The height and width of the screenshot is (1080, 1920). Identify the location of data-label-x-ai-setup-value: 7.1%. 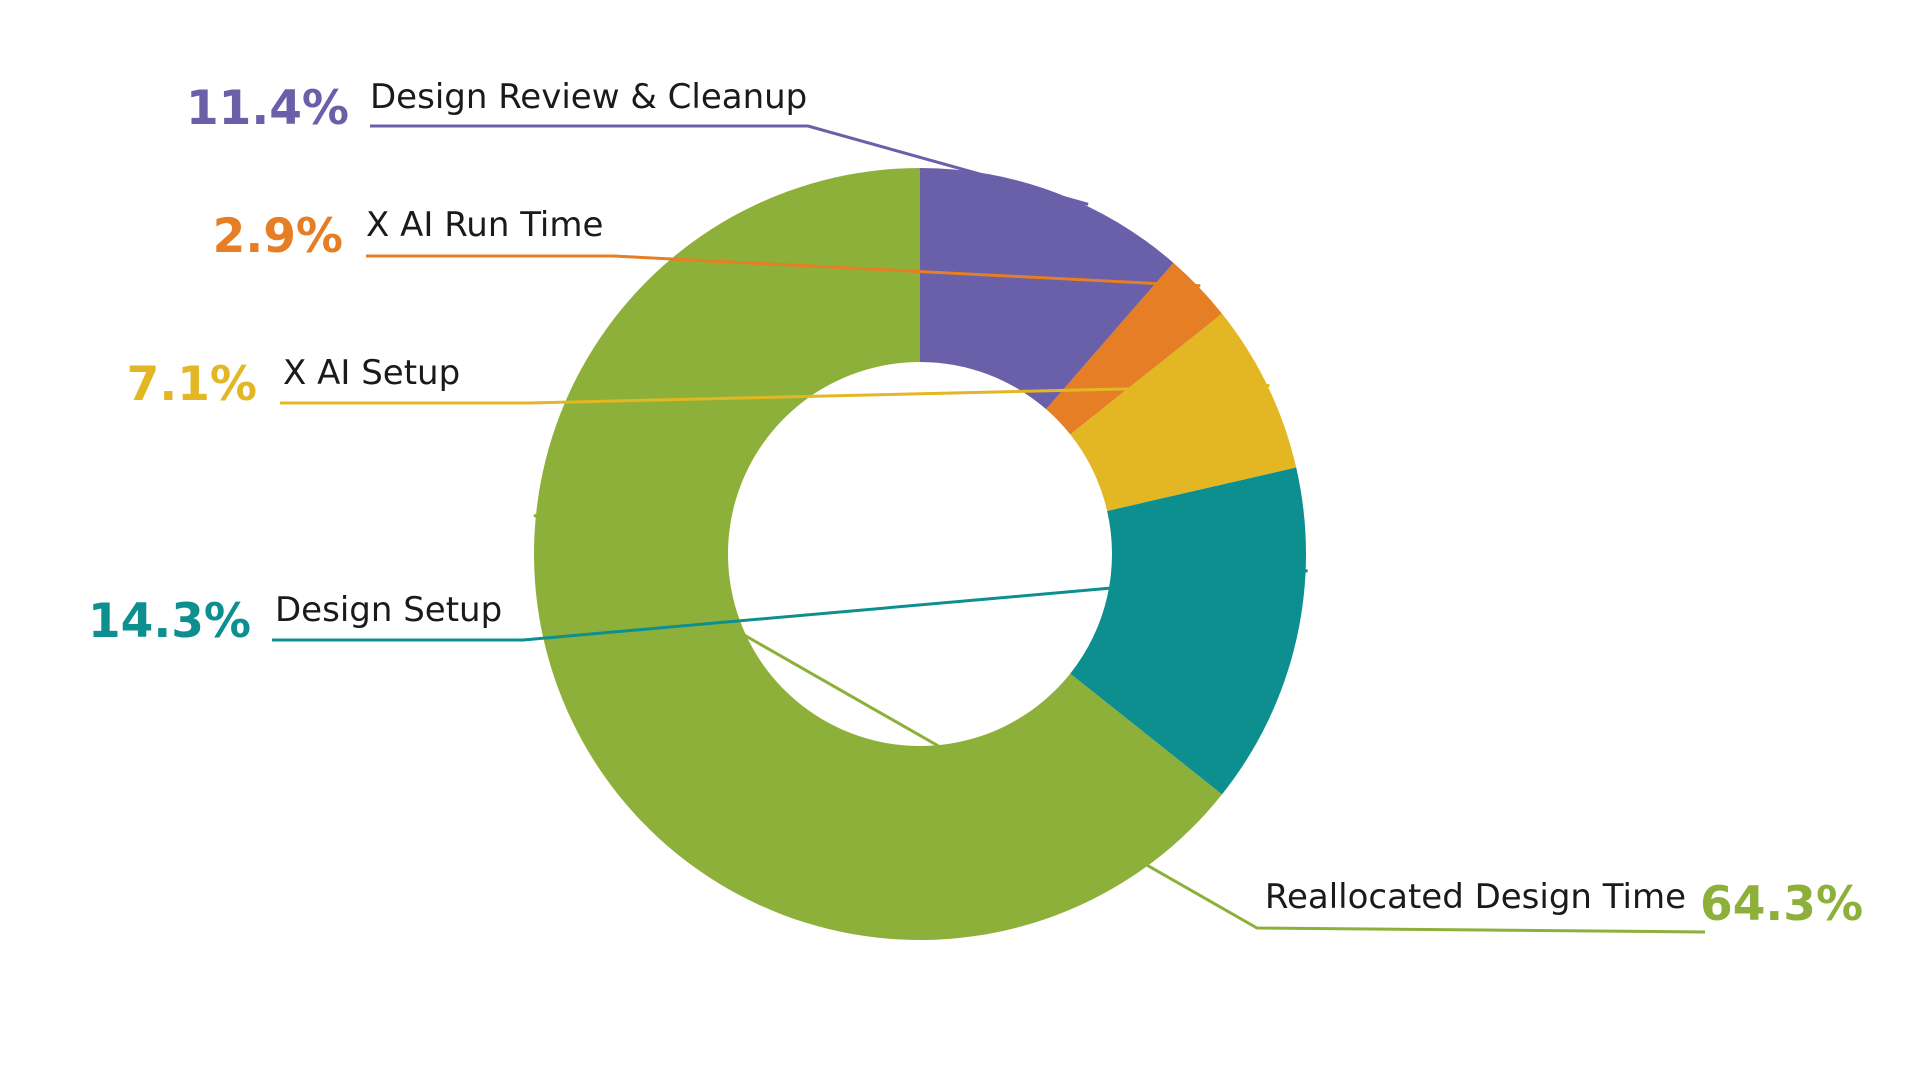
(192, 384).